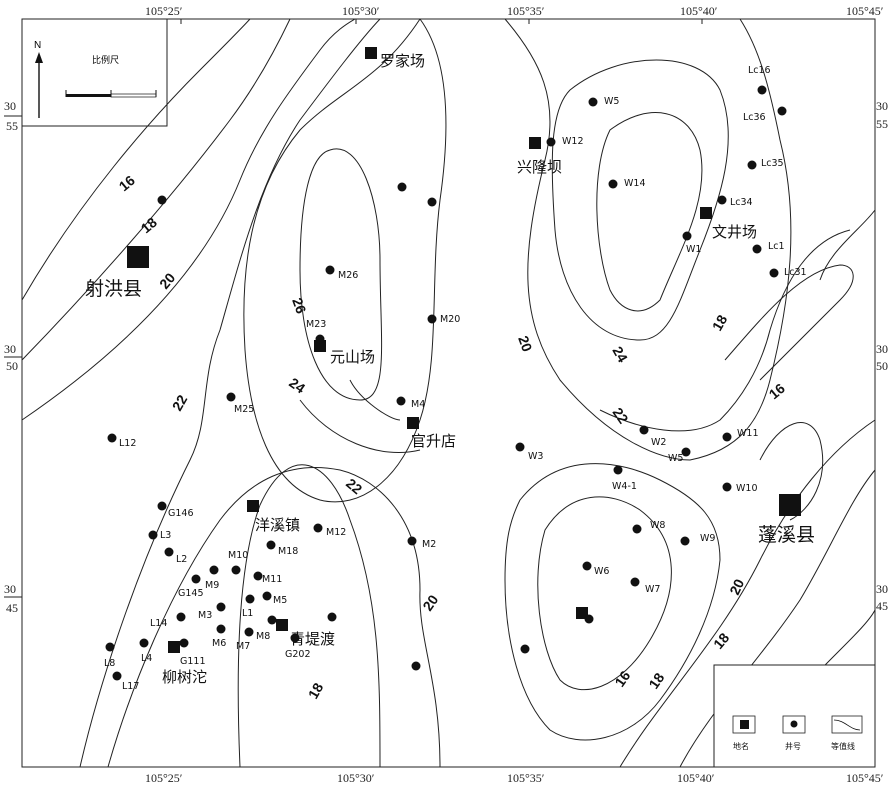  What do you see at coordinates (786, 535) in the screenshot?
I see `place-label-pengxixian: 蓬溪县` at bounding box center [786, 535].